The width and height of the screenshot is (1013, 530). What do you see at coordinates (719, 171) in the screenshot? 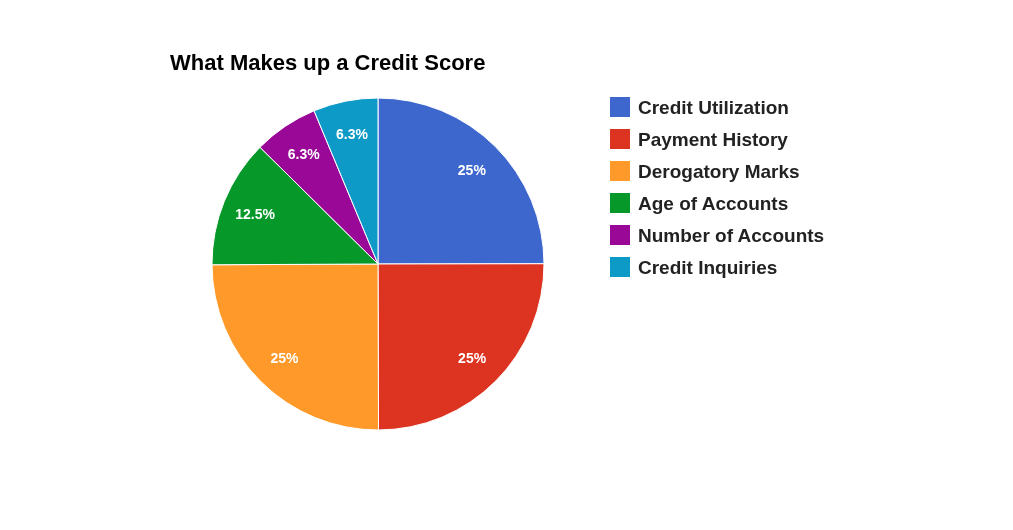
I see `legend-label: Derogatory Marks` at bounding box center [719, 171].